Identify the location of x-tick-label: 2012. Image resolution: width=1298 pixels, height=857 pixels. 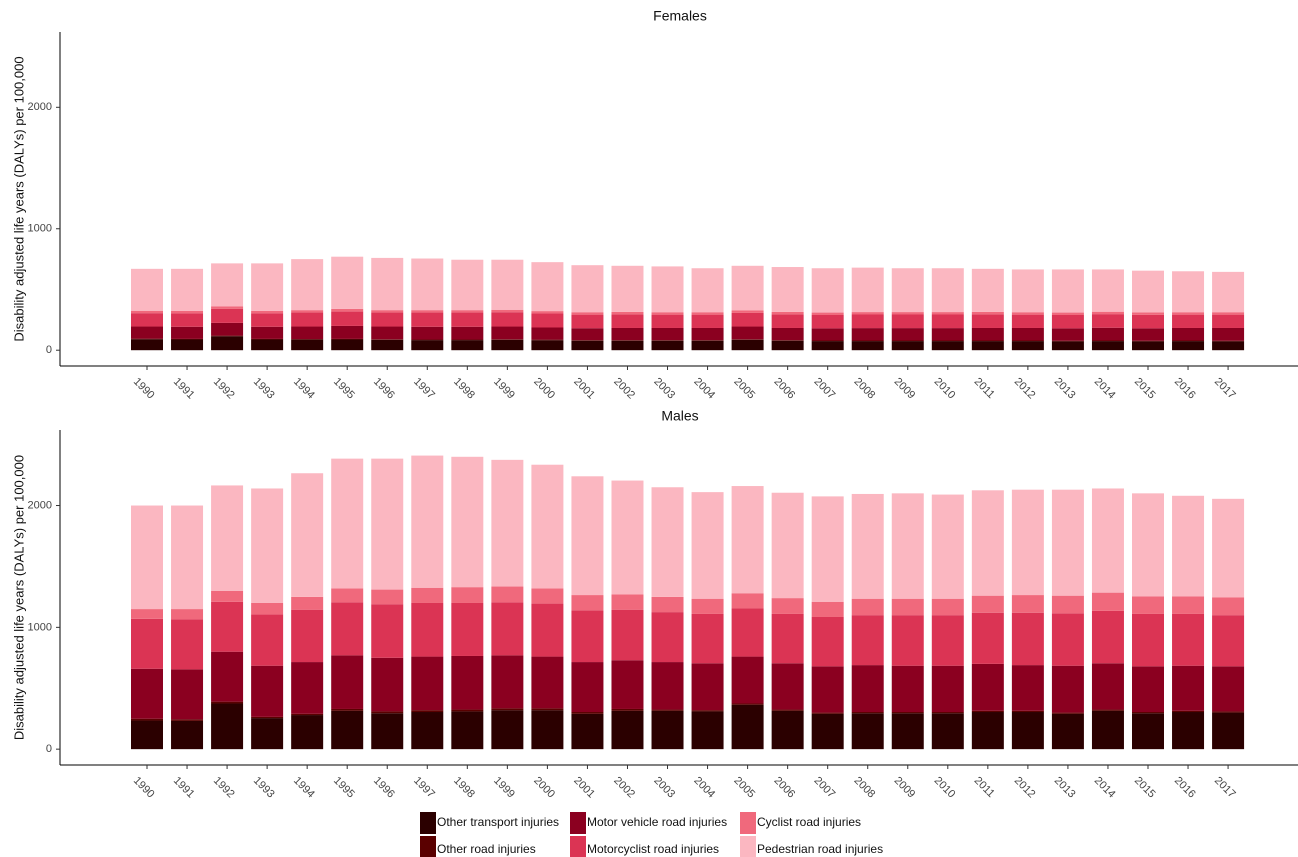
(1025, 788).